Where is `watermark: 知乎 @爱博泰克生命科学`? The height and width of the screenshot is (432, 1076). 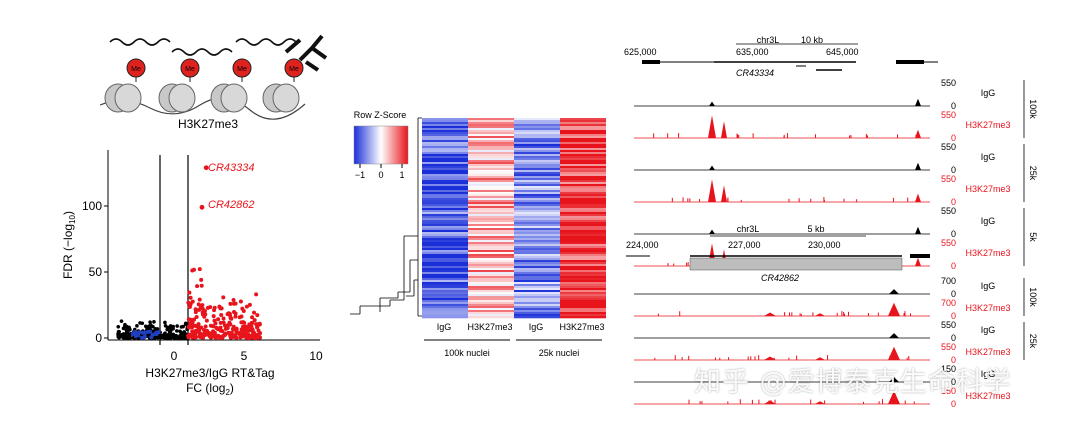 watermark: 知乎 @爱博泰克生命科学 is located at coordinates (853, 382).